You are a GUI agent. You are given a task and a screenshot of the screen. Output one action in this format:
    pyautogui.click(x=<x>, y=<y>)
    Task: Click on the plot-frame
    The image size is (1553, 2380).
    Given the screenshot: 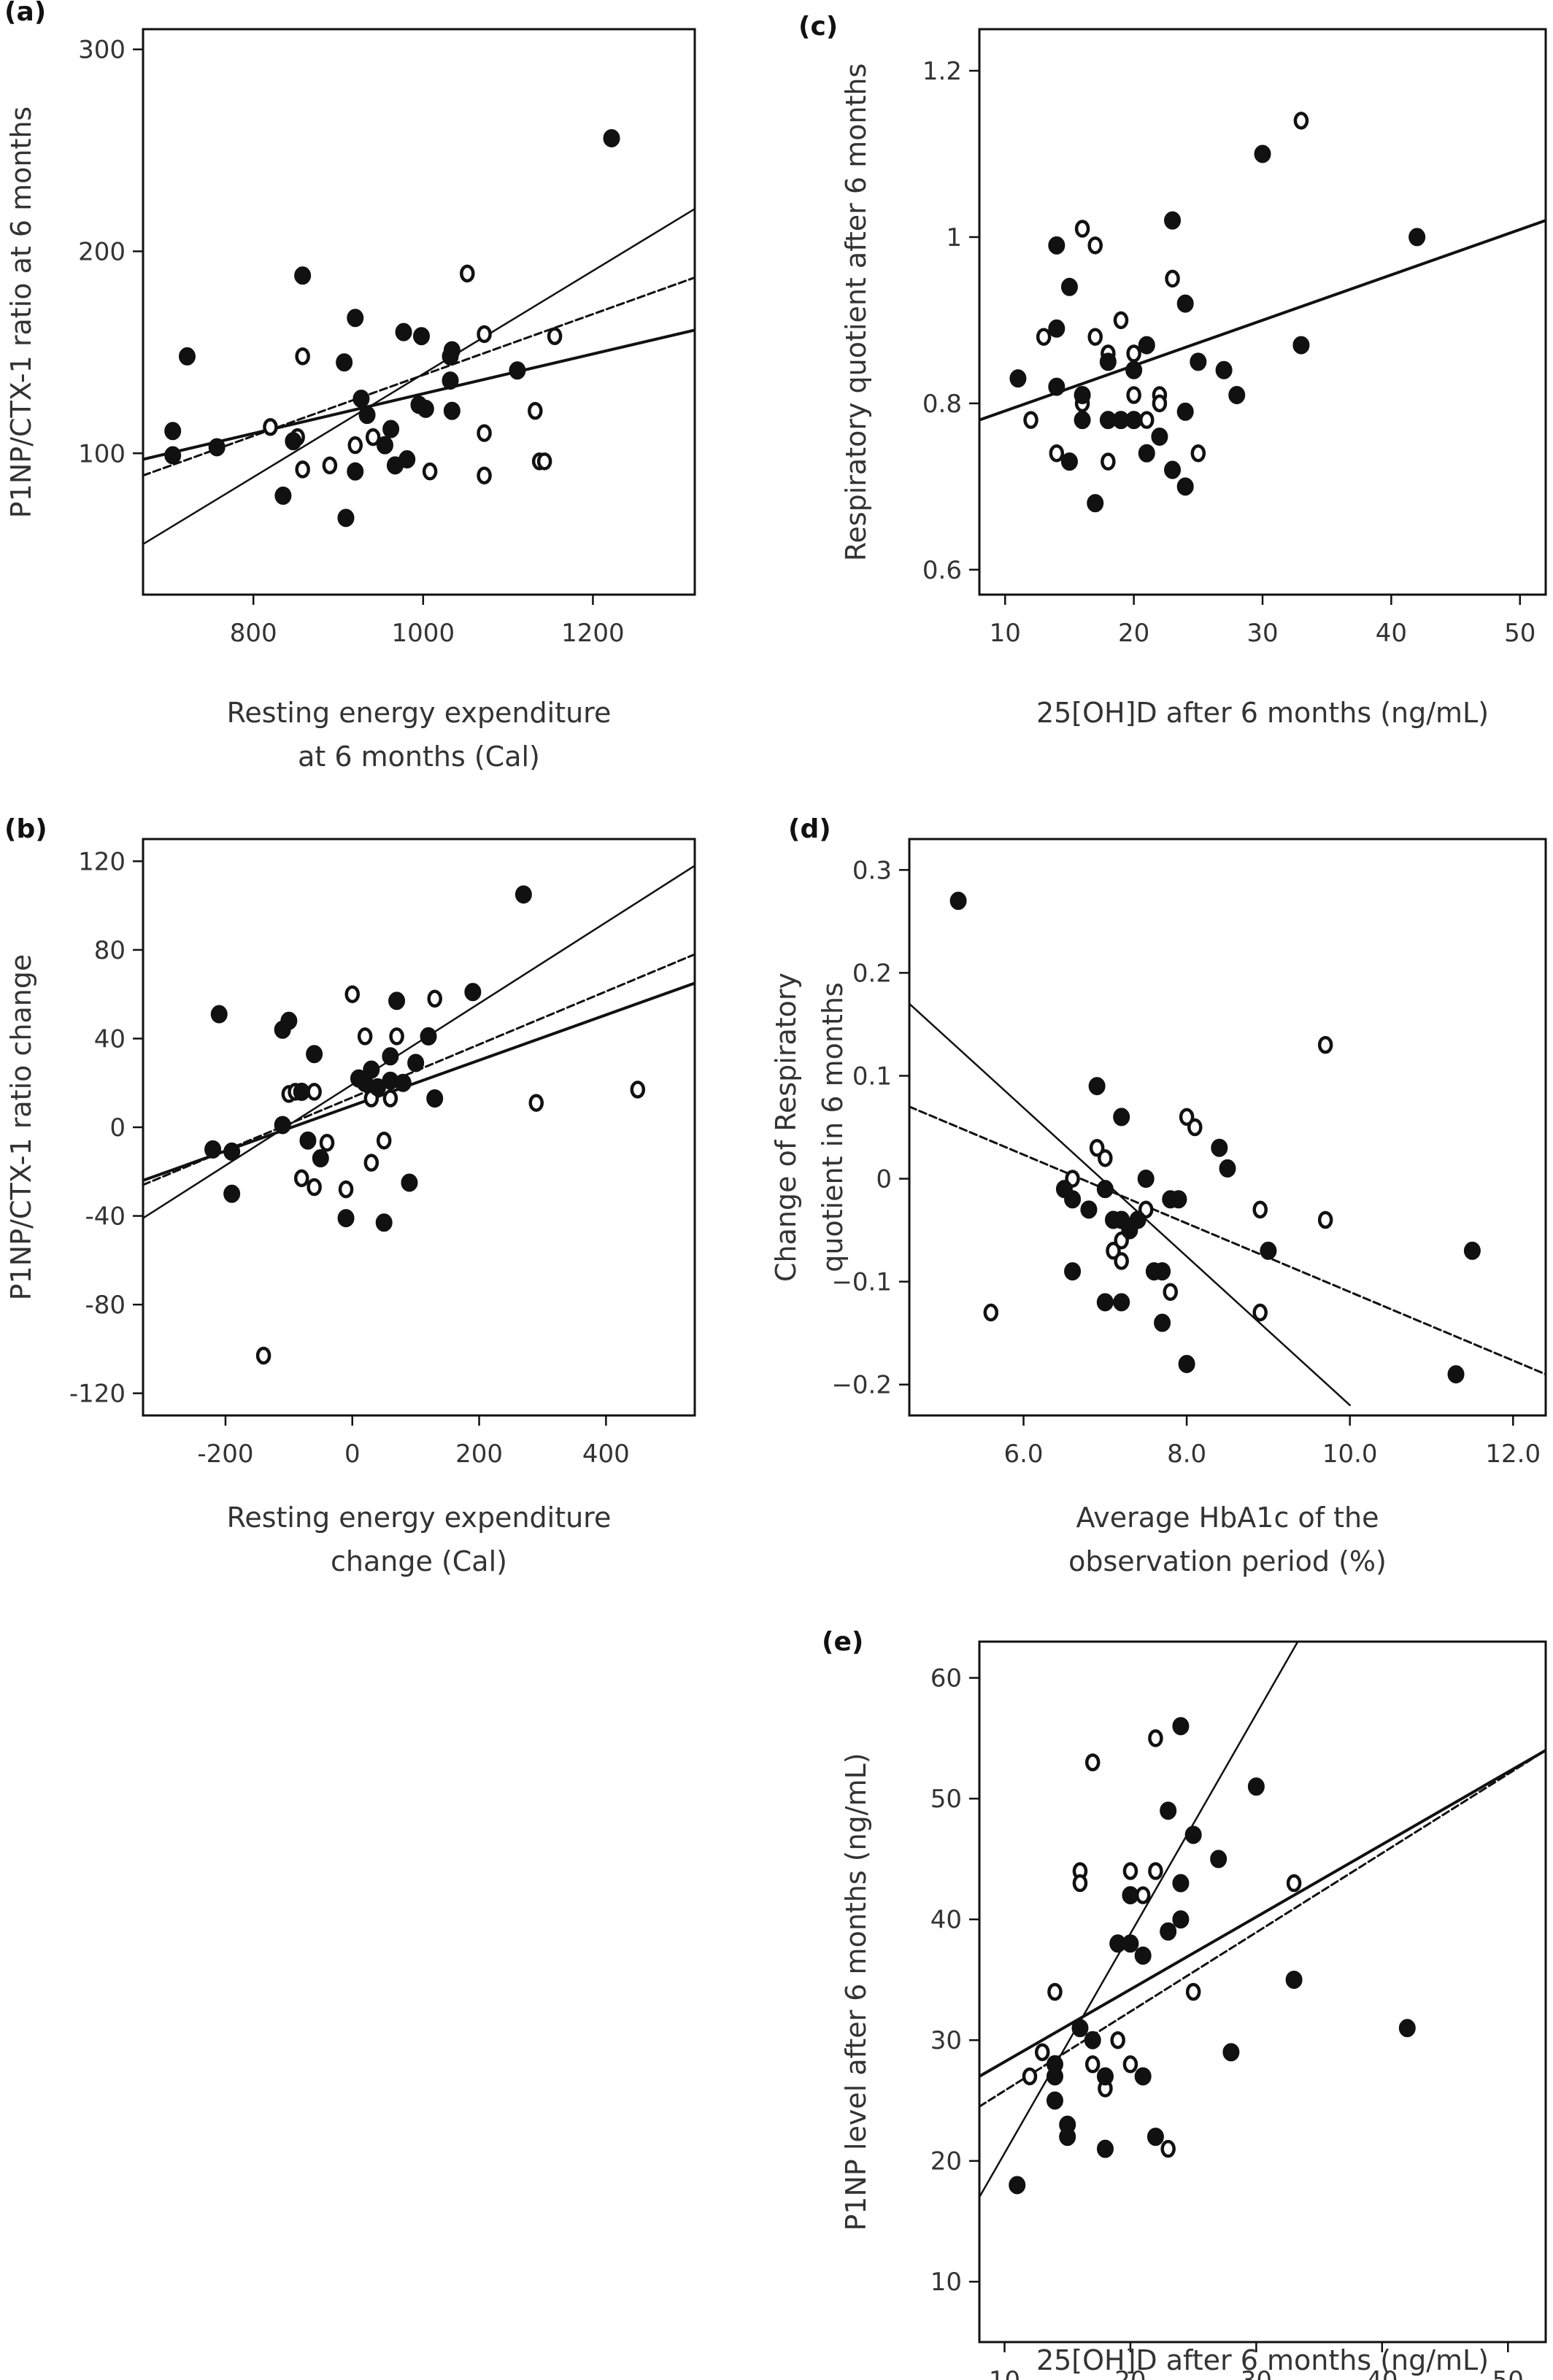 What is the action you would take?
    pyautogui.click(x=1262, y=312)
    